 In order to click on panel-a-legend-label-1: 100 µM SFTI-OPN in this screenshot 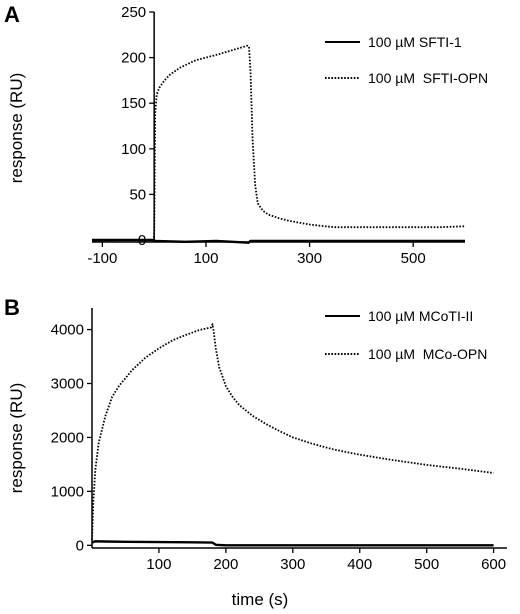, I will do `click(428, 78)`.